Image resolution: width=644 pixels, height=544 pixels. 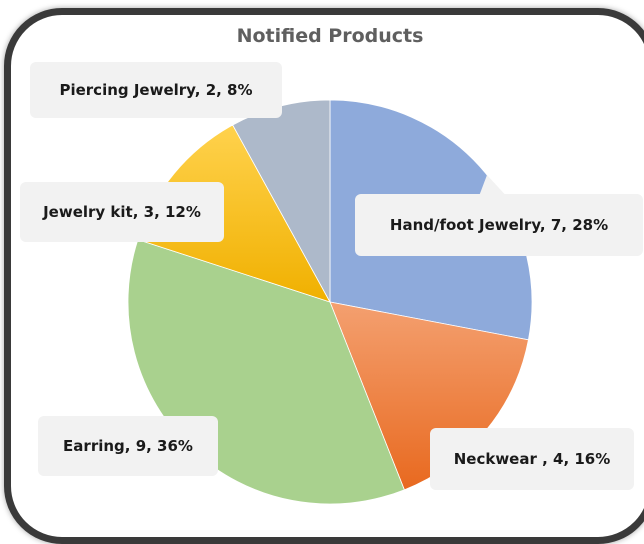 I want to click on data-label: Piercing Jewelry, 2, 8%, so click(x=155, y=90).